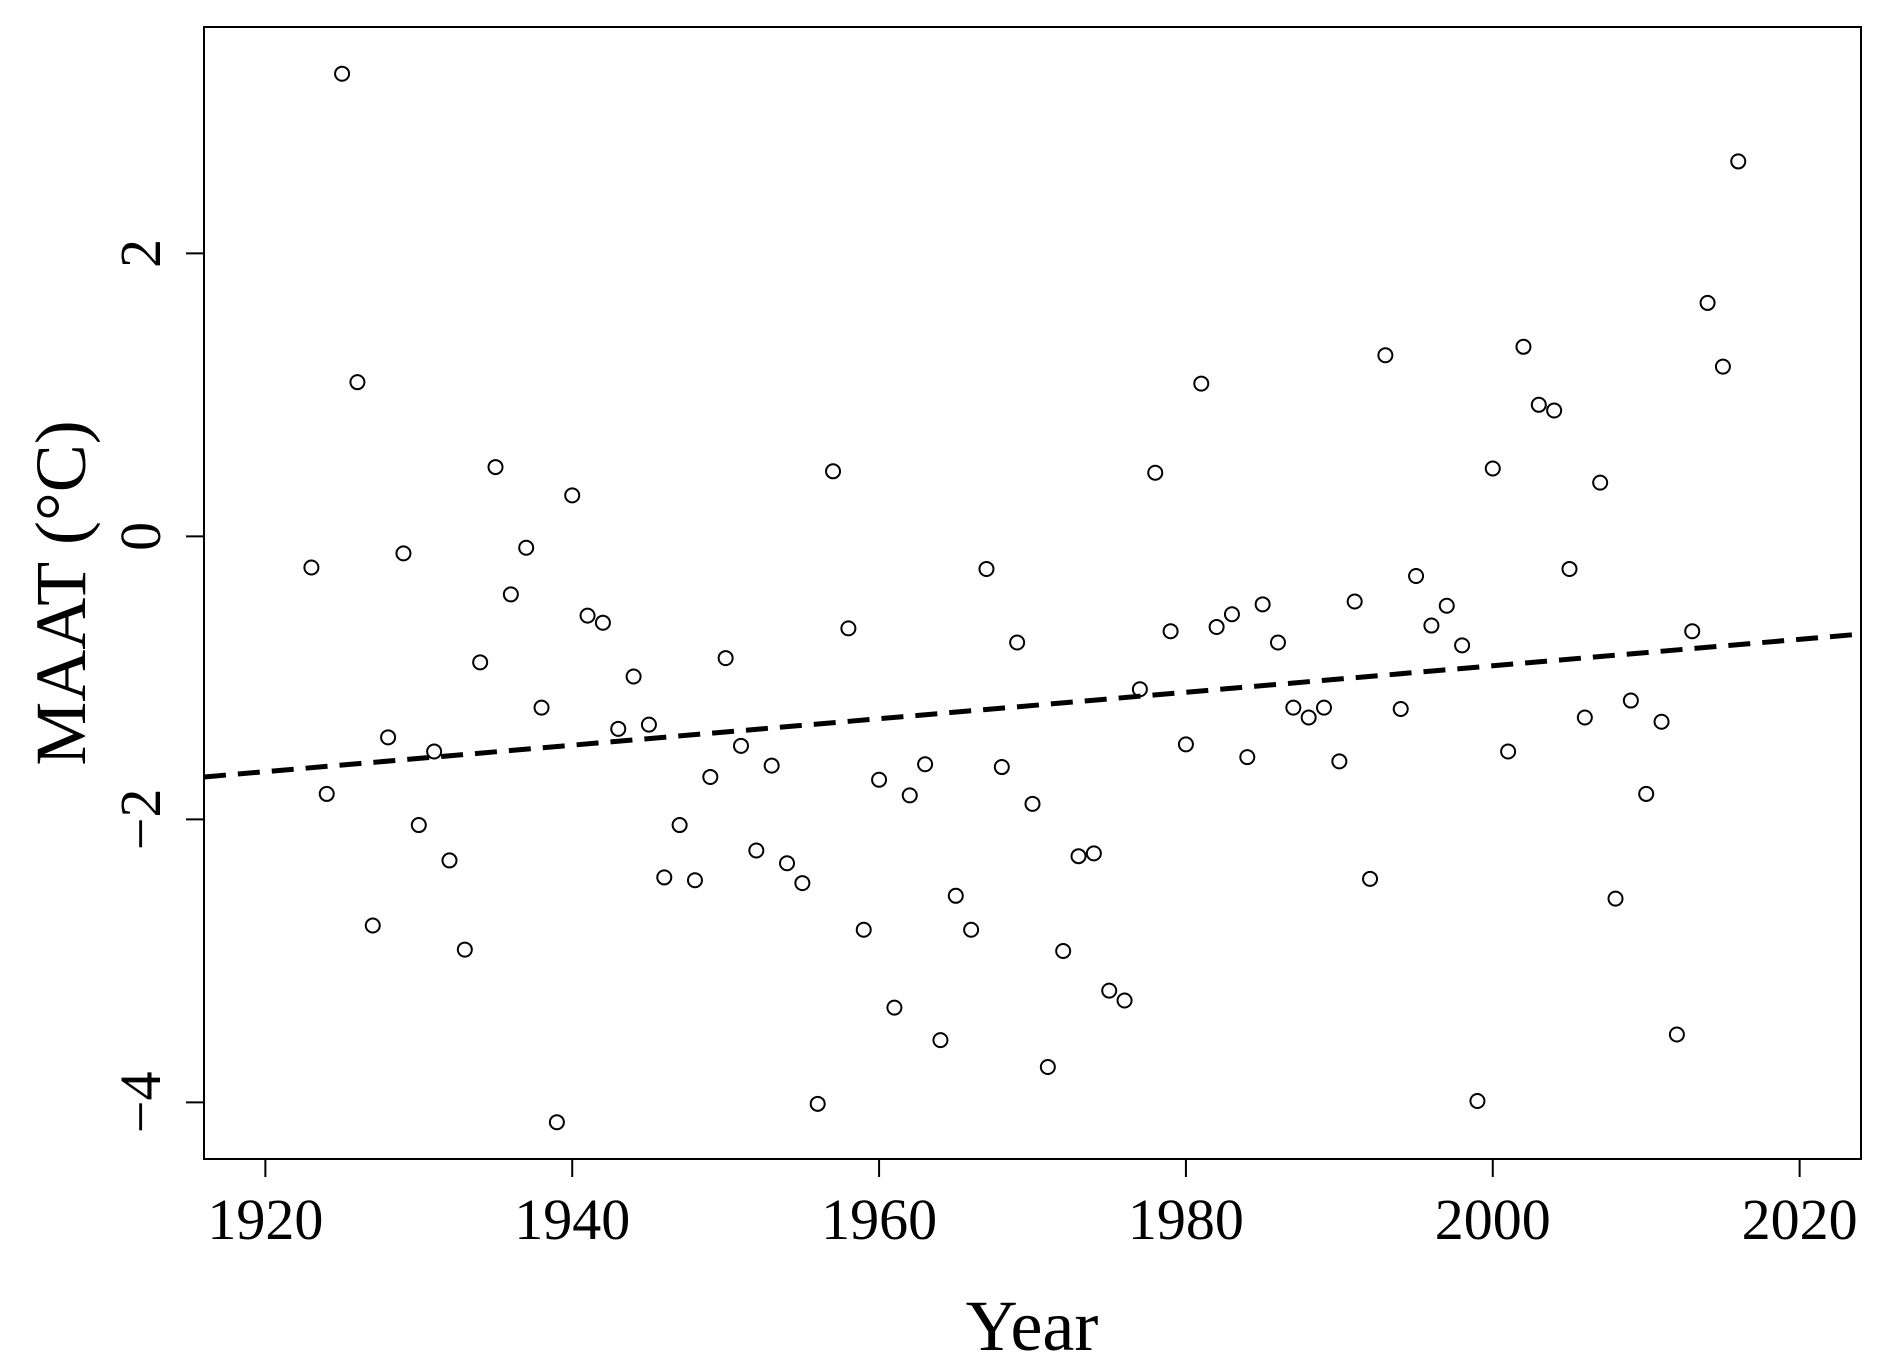  I want to click on x-tick-label: 2000, so click(1493, 1219).